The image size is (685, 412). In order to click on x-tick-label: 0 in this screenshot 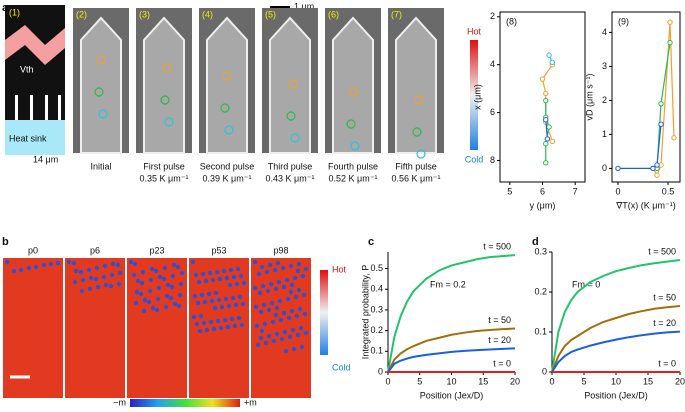, I will do `click(551, 381)`.